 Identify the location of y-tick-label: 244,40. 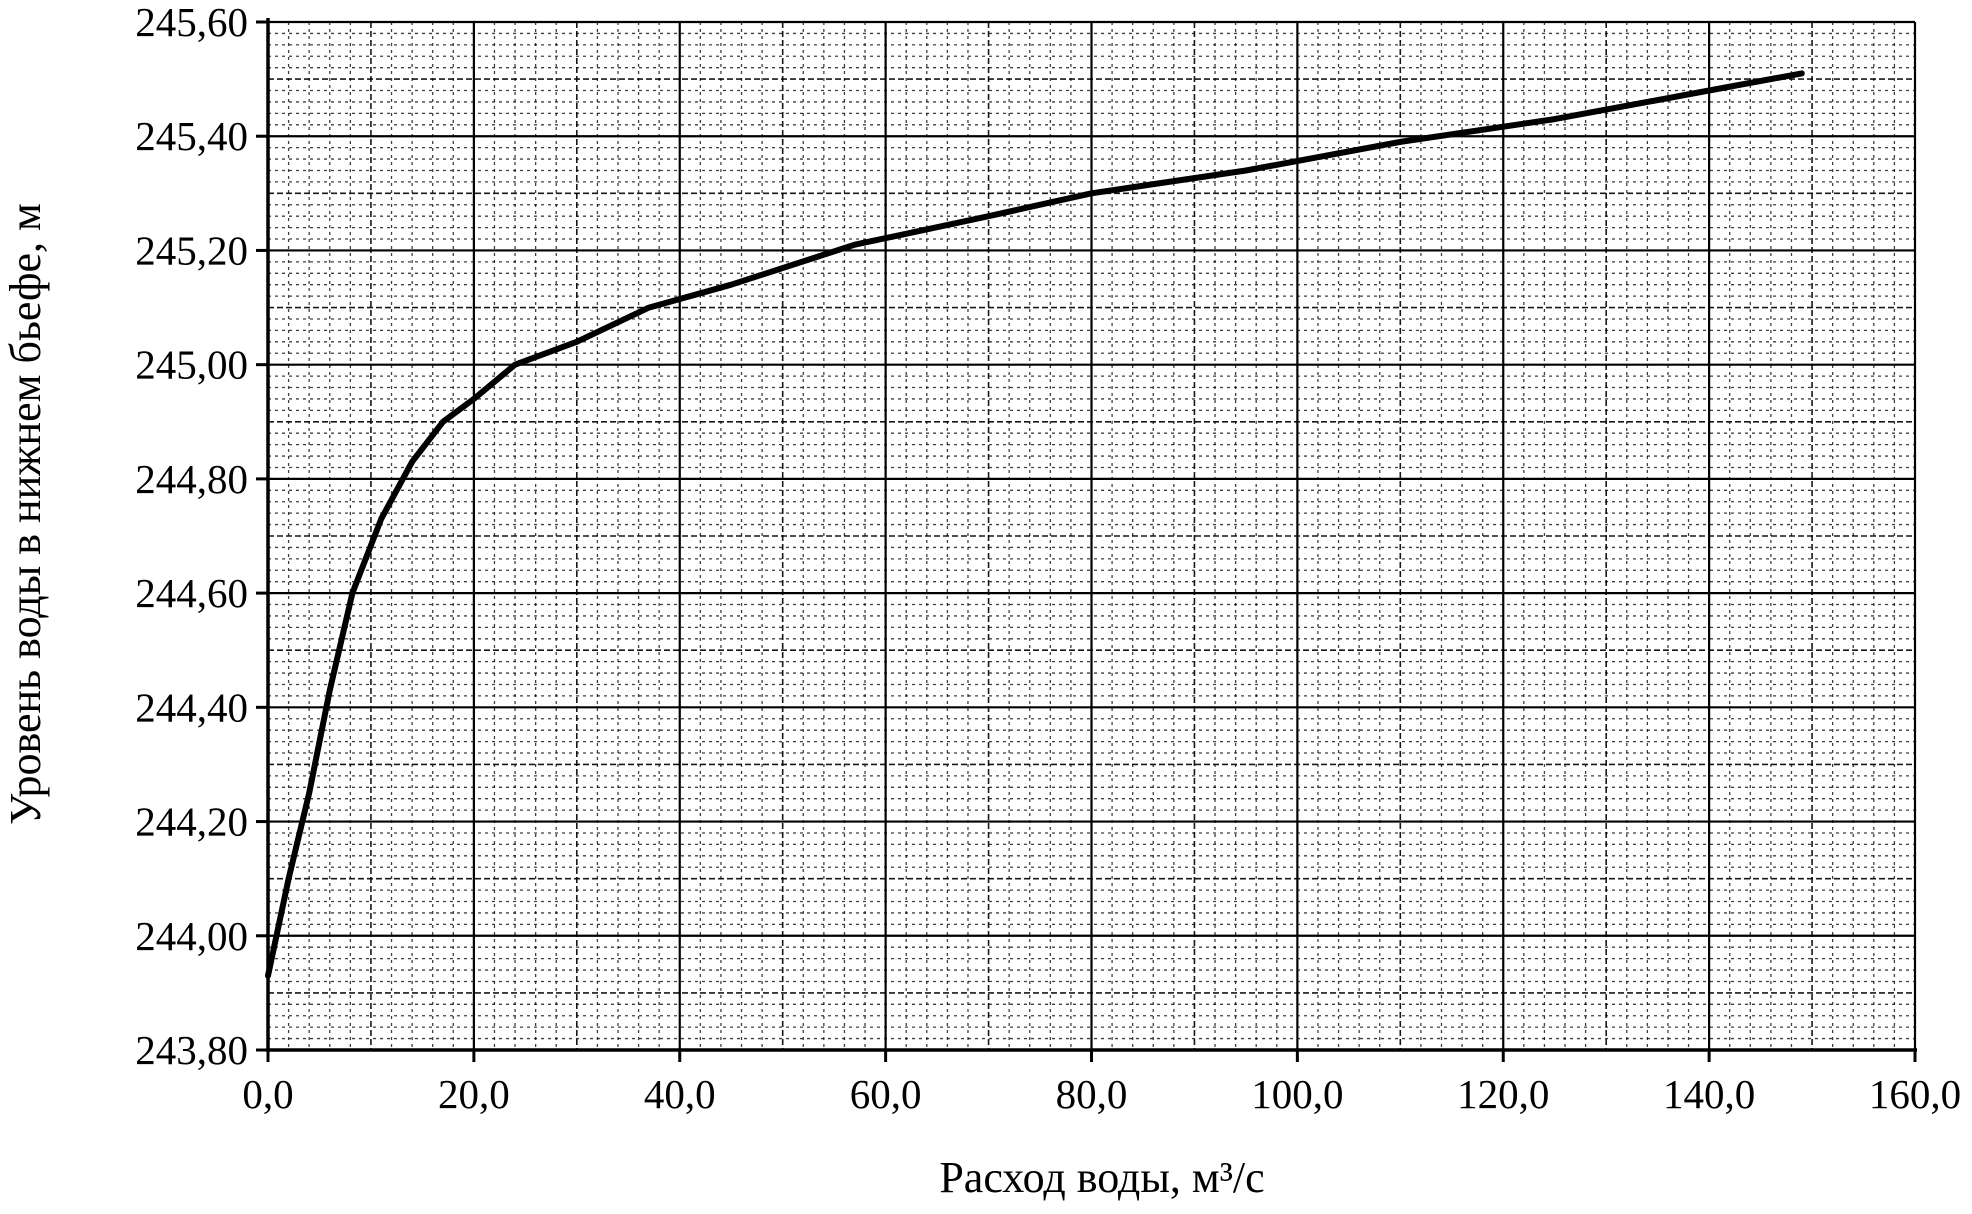
(191, 707).